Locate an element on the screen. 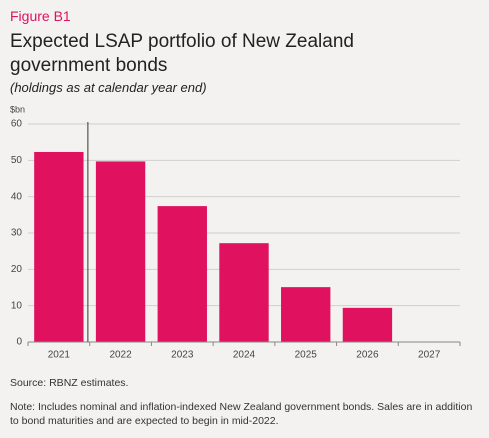 The width and height of the screenshot is (489, 438). x-tick-label: 2026 is located at coordinates (367, 355).